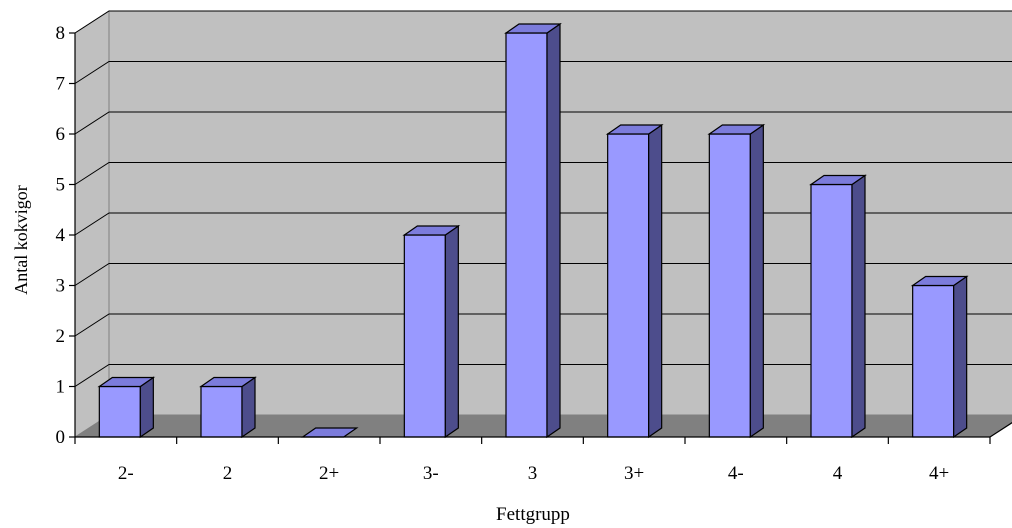 The image size is (1012, 528). Describe the element at coordinates (21, 240) in the screenshot. I see `y-axis-label: Antal kokvigor` at that location.